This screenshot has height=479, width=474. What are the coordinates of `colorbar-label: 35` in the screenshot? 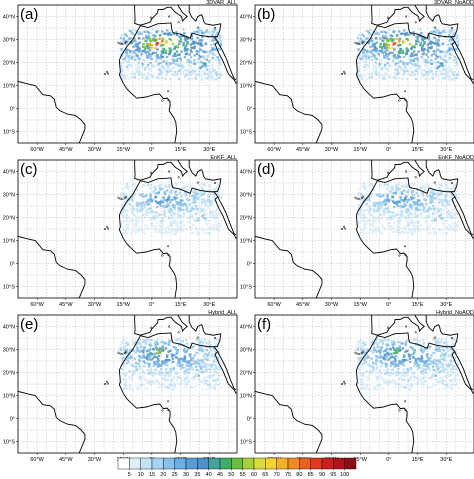 It's located at (197, 475).